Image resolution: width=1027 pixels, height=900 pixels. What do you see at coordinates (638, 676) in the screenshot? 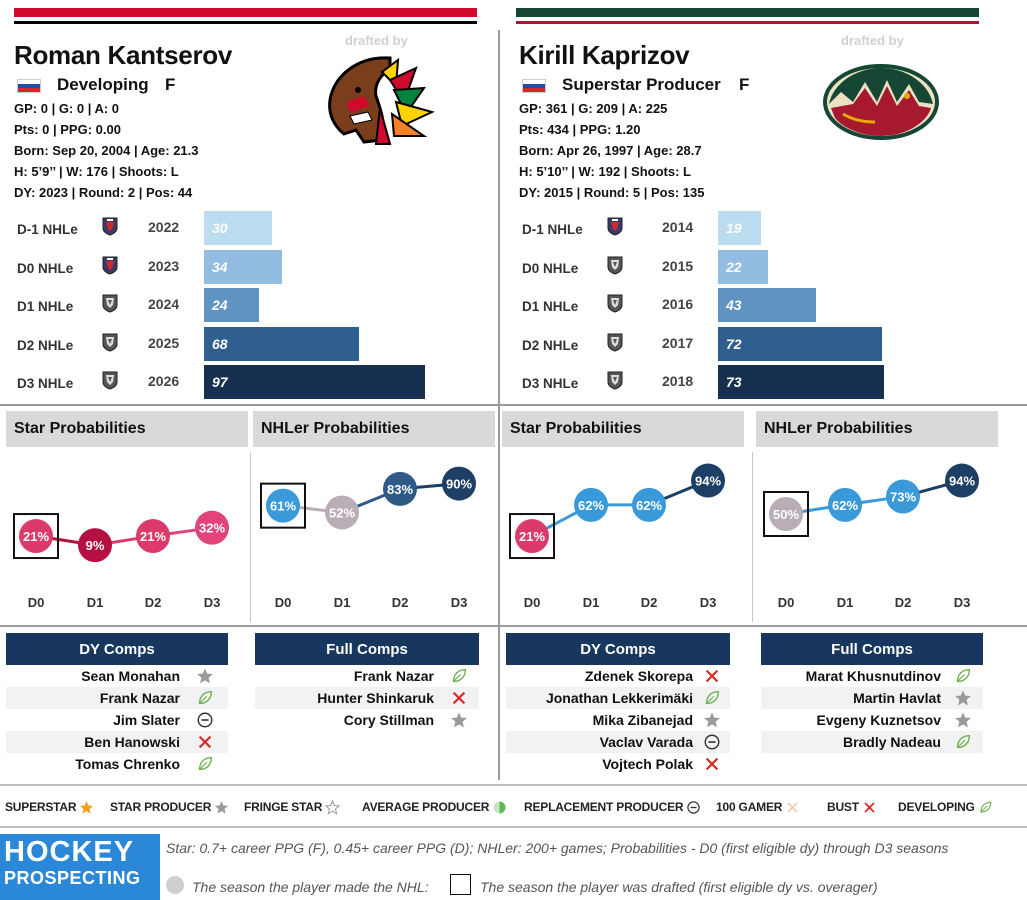
I see `comp-player-name: Zdenek Skorepa` at bounding box center [638, 676].